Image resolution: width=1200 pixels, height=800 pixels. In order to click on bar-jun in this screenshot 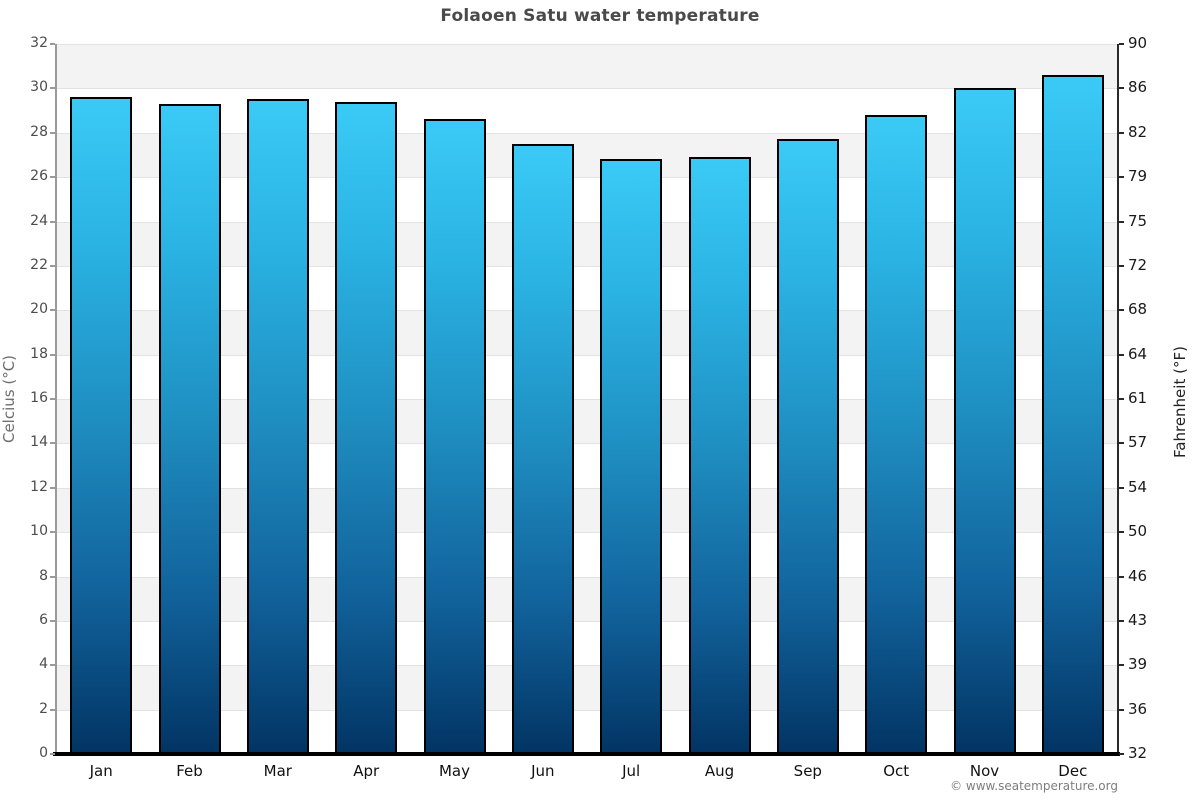, I will do `click(542, 448)`.